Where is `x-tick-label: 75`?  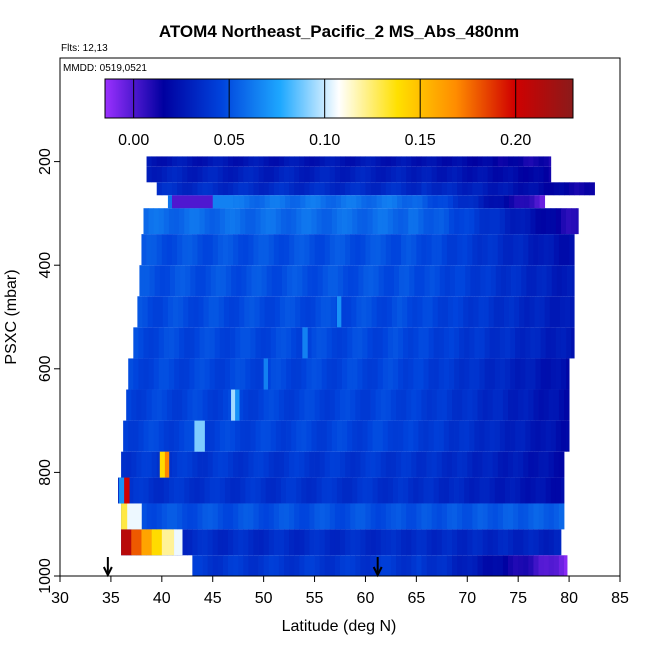
x-tick-label: 75 is located at coordinates (518, 598).